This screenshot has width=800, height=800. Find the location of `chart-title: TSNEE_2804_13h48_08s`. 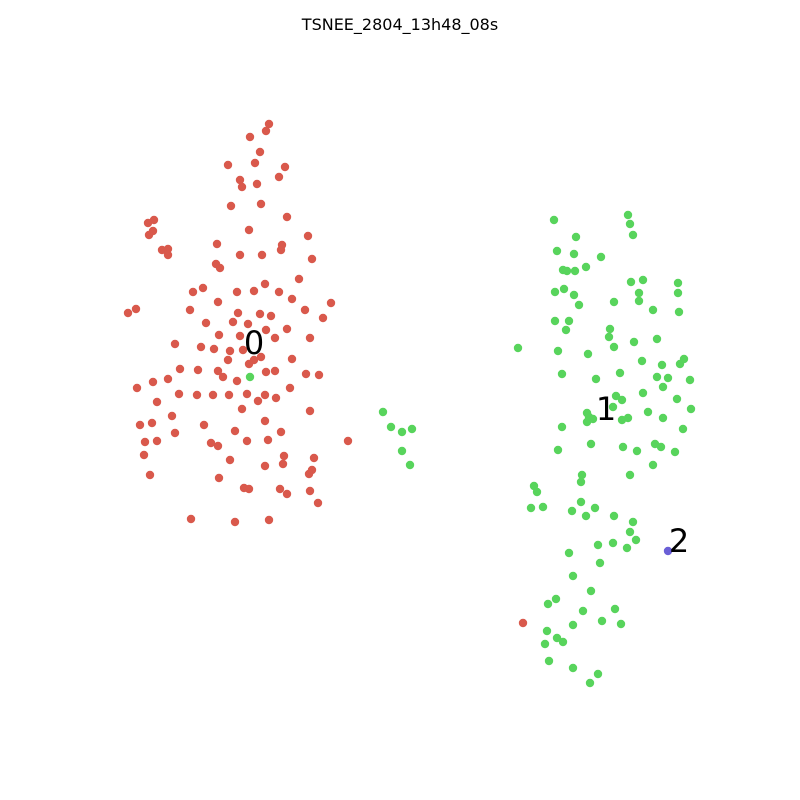

chart-title: TSNEE_2804_13h48_08s is located at coordinates (399, 25).